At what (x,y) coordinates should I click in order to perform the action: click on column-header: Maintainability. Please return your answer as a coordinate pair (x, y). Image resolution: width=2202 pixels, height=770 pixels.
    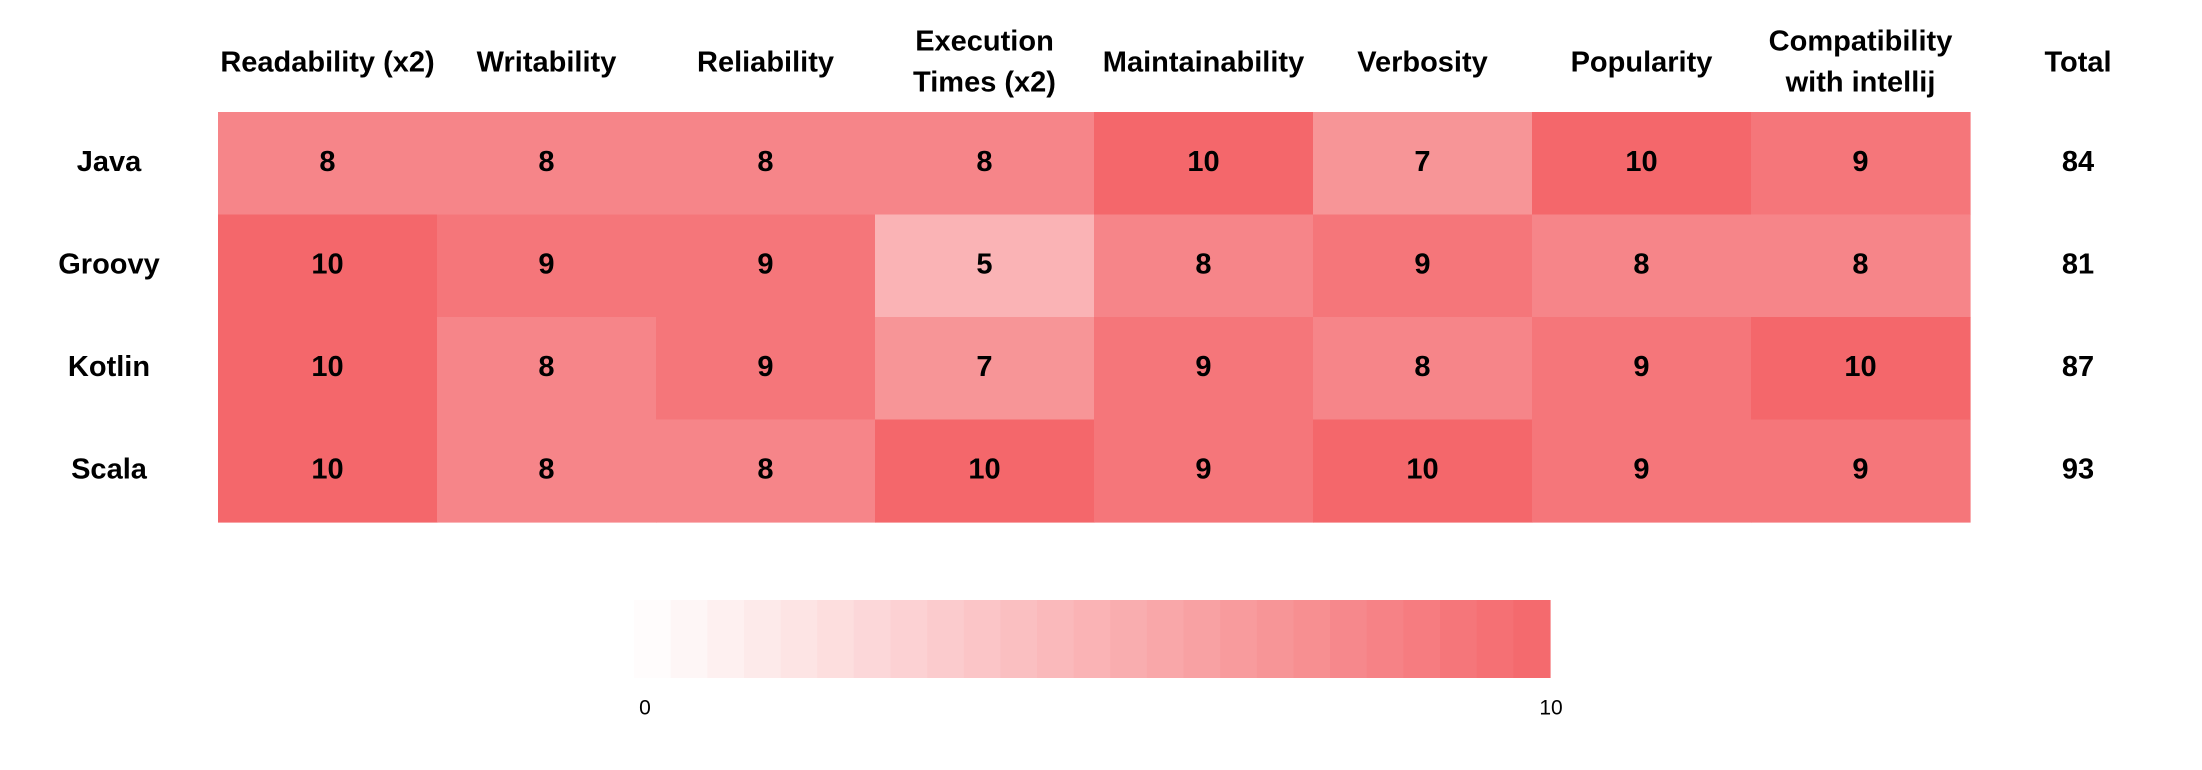
    Looking at the image, I should click on (1203, 63).